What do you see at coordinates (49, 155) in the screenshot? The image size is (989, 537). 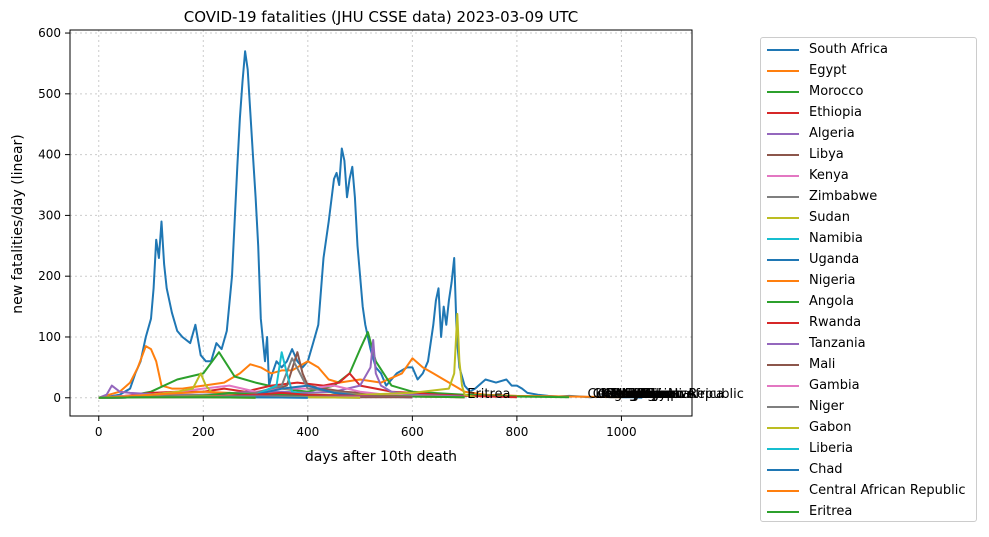 I see `y-tick-label: 400` at bounding box center [49, 155].